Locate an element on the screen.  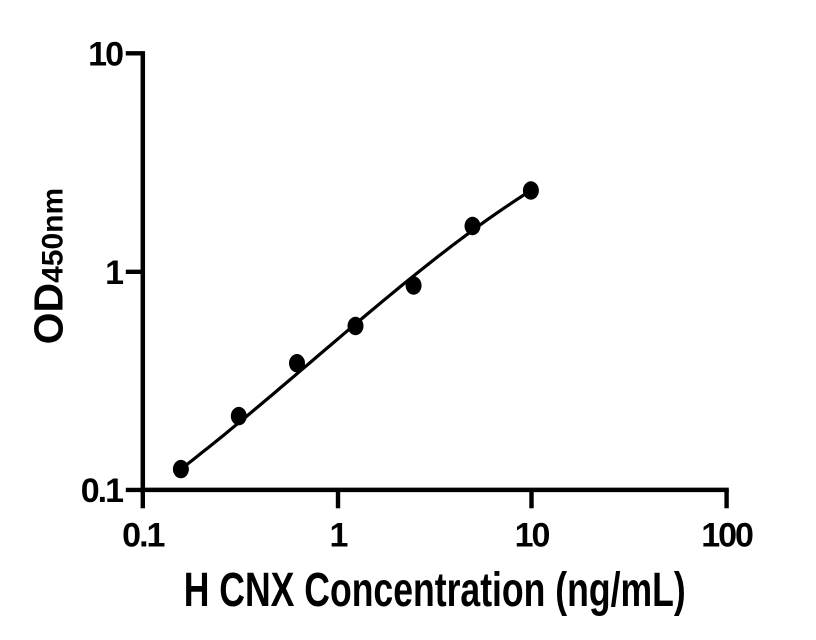
svg-text: H CNX Concentration (ng/mL) is located at coordinates (435, 590).